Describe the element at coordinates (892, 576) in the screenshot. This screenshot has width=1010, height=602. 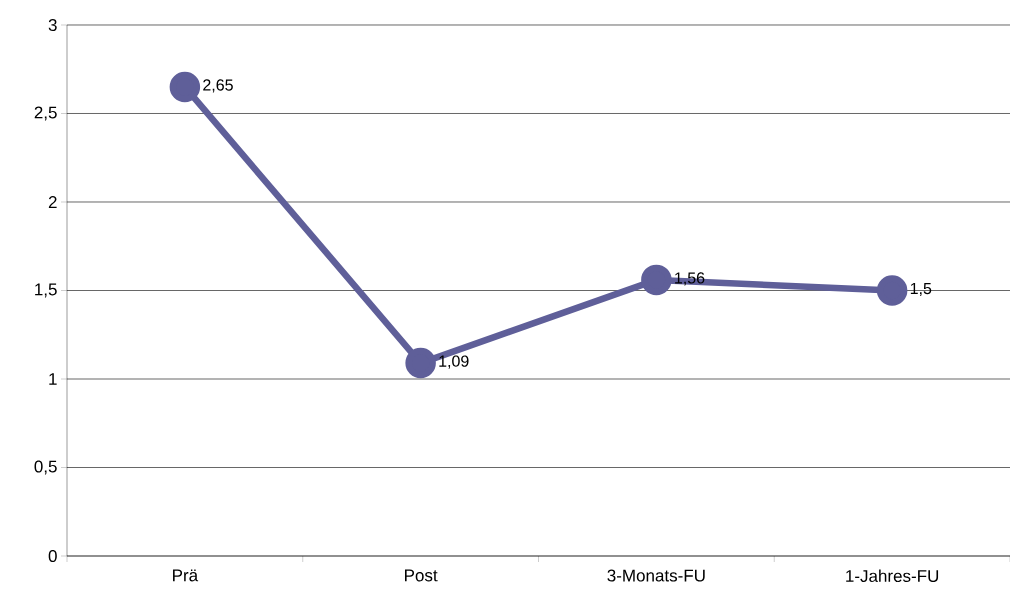
I see `x-tick-label: 1-Jahres-FU` at that location.